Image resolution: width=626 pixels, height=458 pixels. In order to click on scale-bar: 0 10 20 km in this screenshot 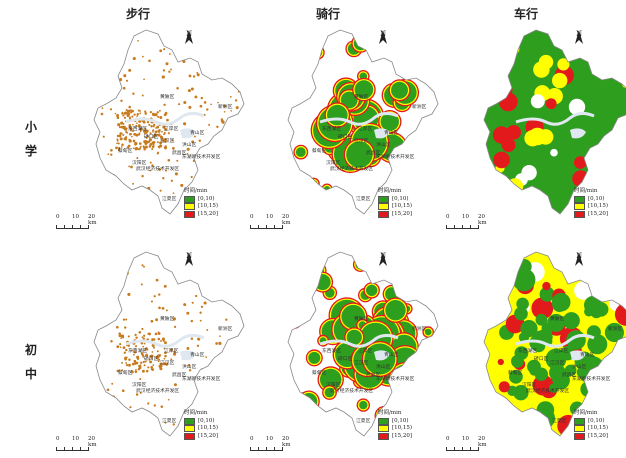, I will do `click(470, 221)`.